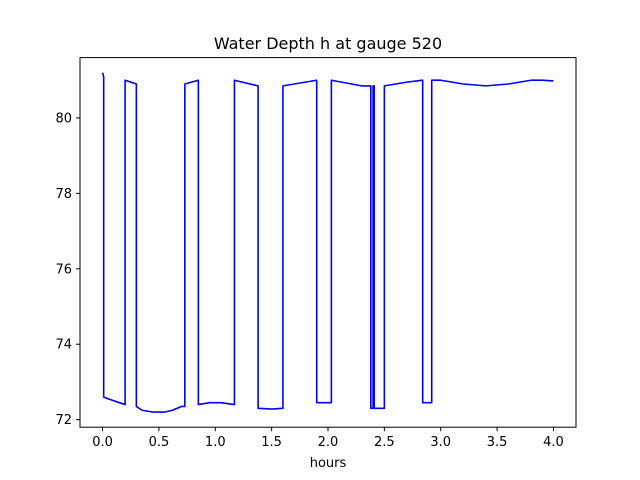 Image resolution: width=640 pixels, height=480 pixels. I want to click on x-tick-label: 2.0, so click(328, 442).